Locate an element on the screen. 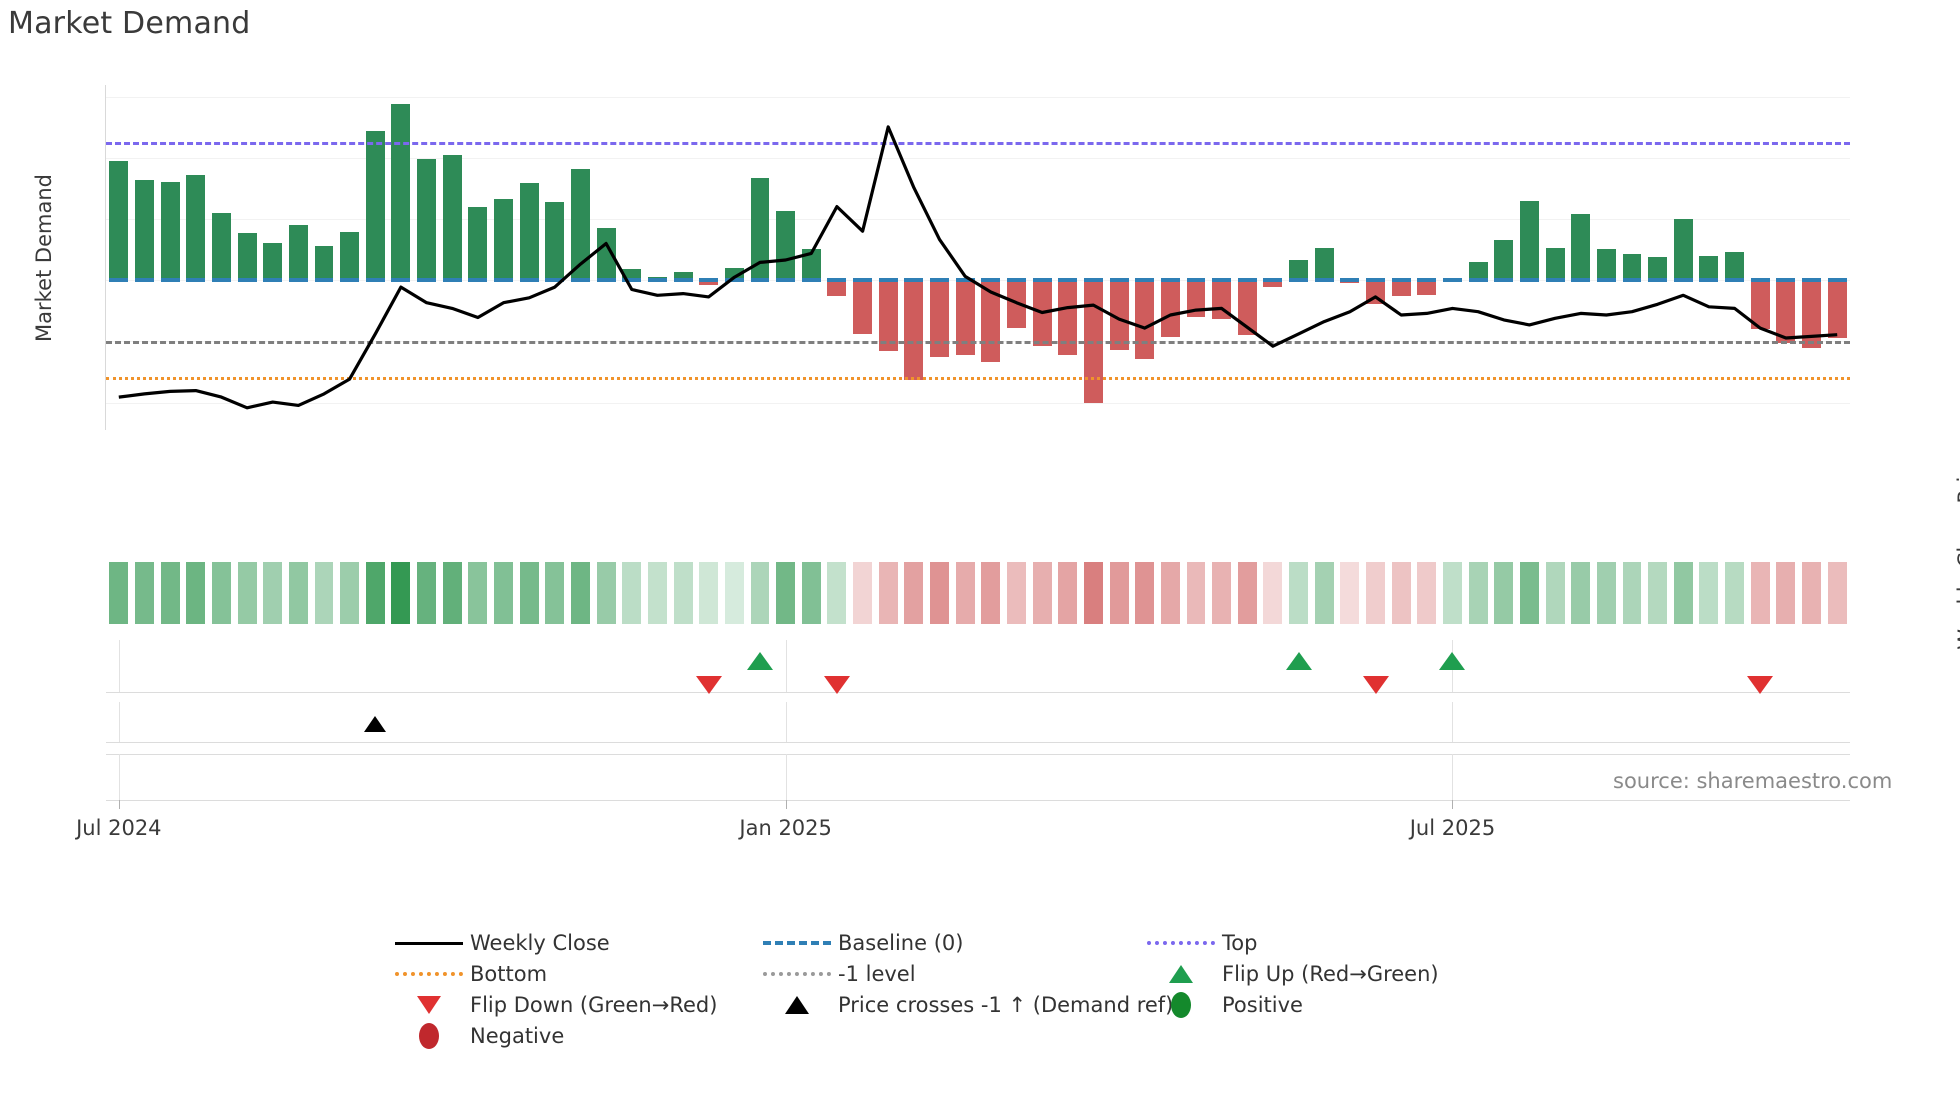 This screenshot has width=1960, height=1102. flip-down-marker is located at coordinates (836, 685).